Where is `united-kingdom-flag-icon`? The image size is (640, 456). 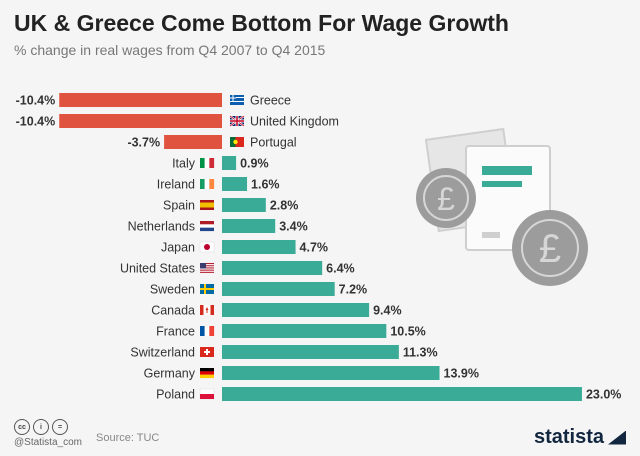
united-kingdom-flag-icon is located at coordinates (237, 121).